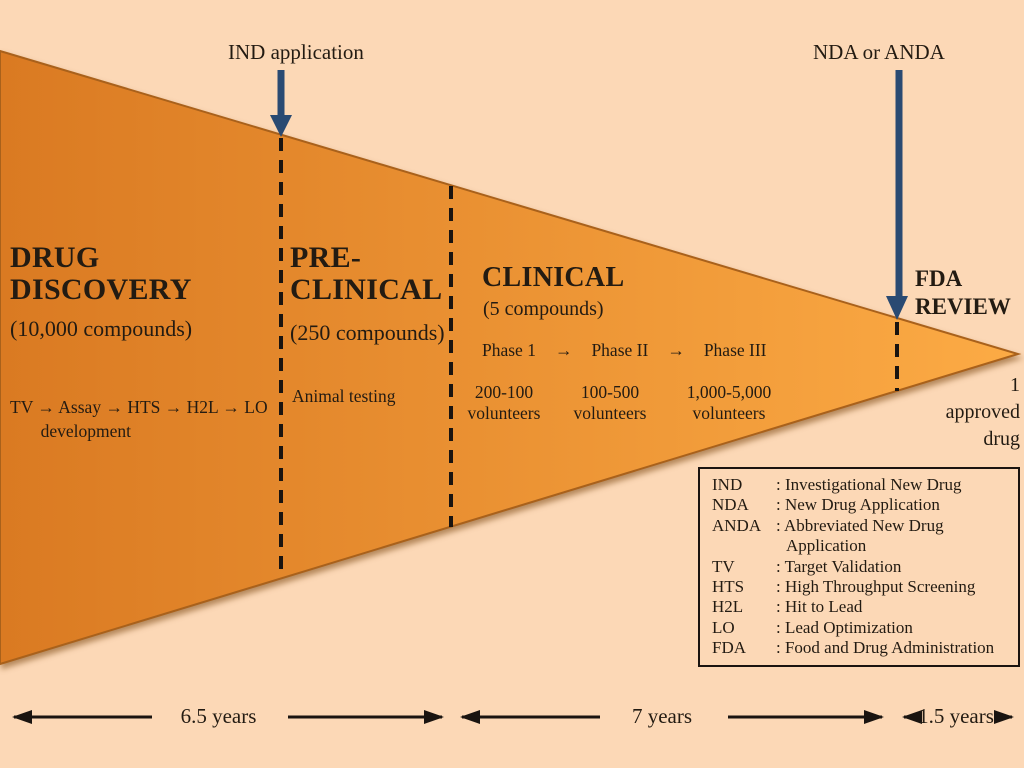 This screenshot has height=768, width=1024. Describe the element at coordinates (553, 277) in the screenshot. I see `clinical-title: CLINICAL` at that location.